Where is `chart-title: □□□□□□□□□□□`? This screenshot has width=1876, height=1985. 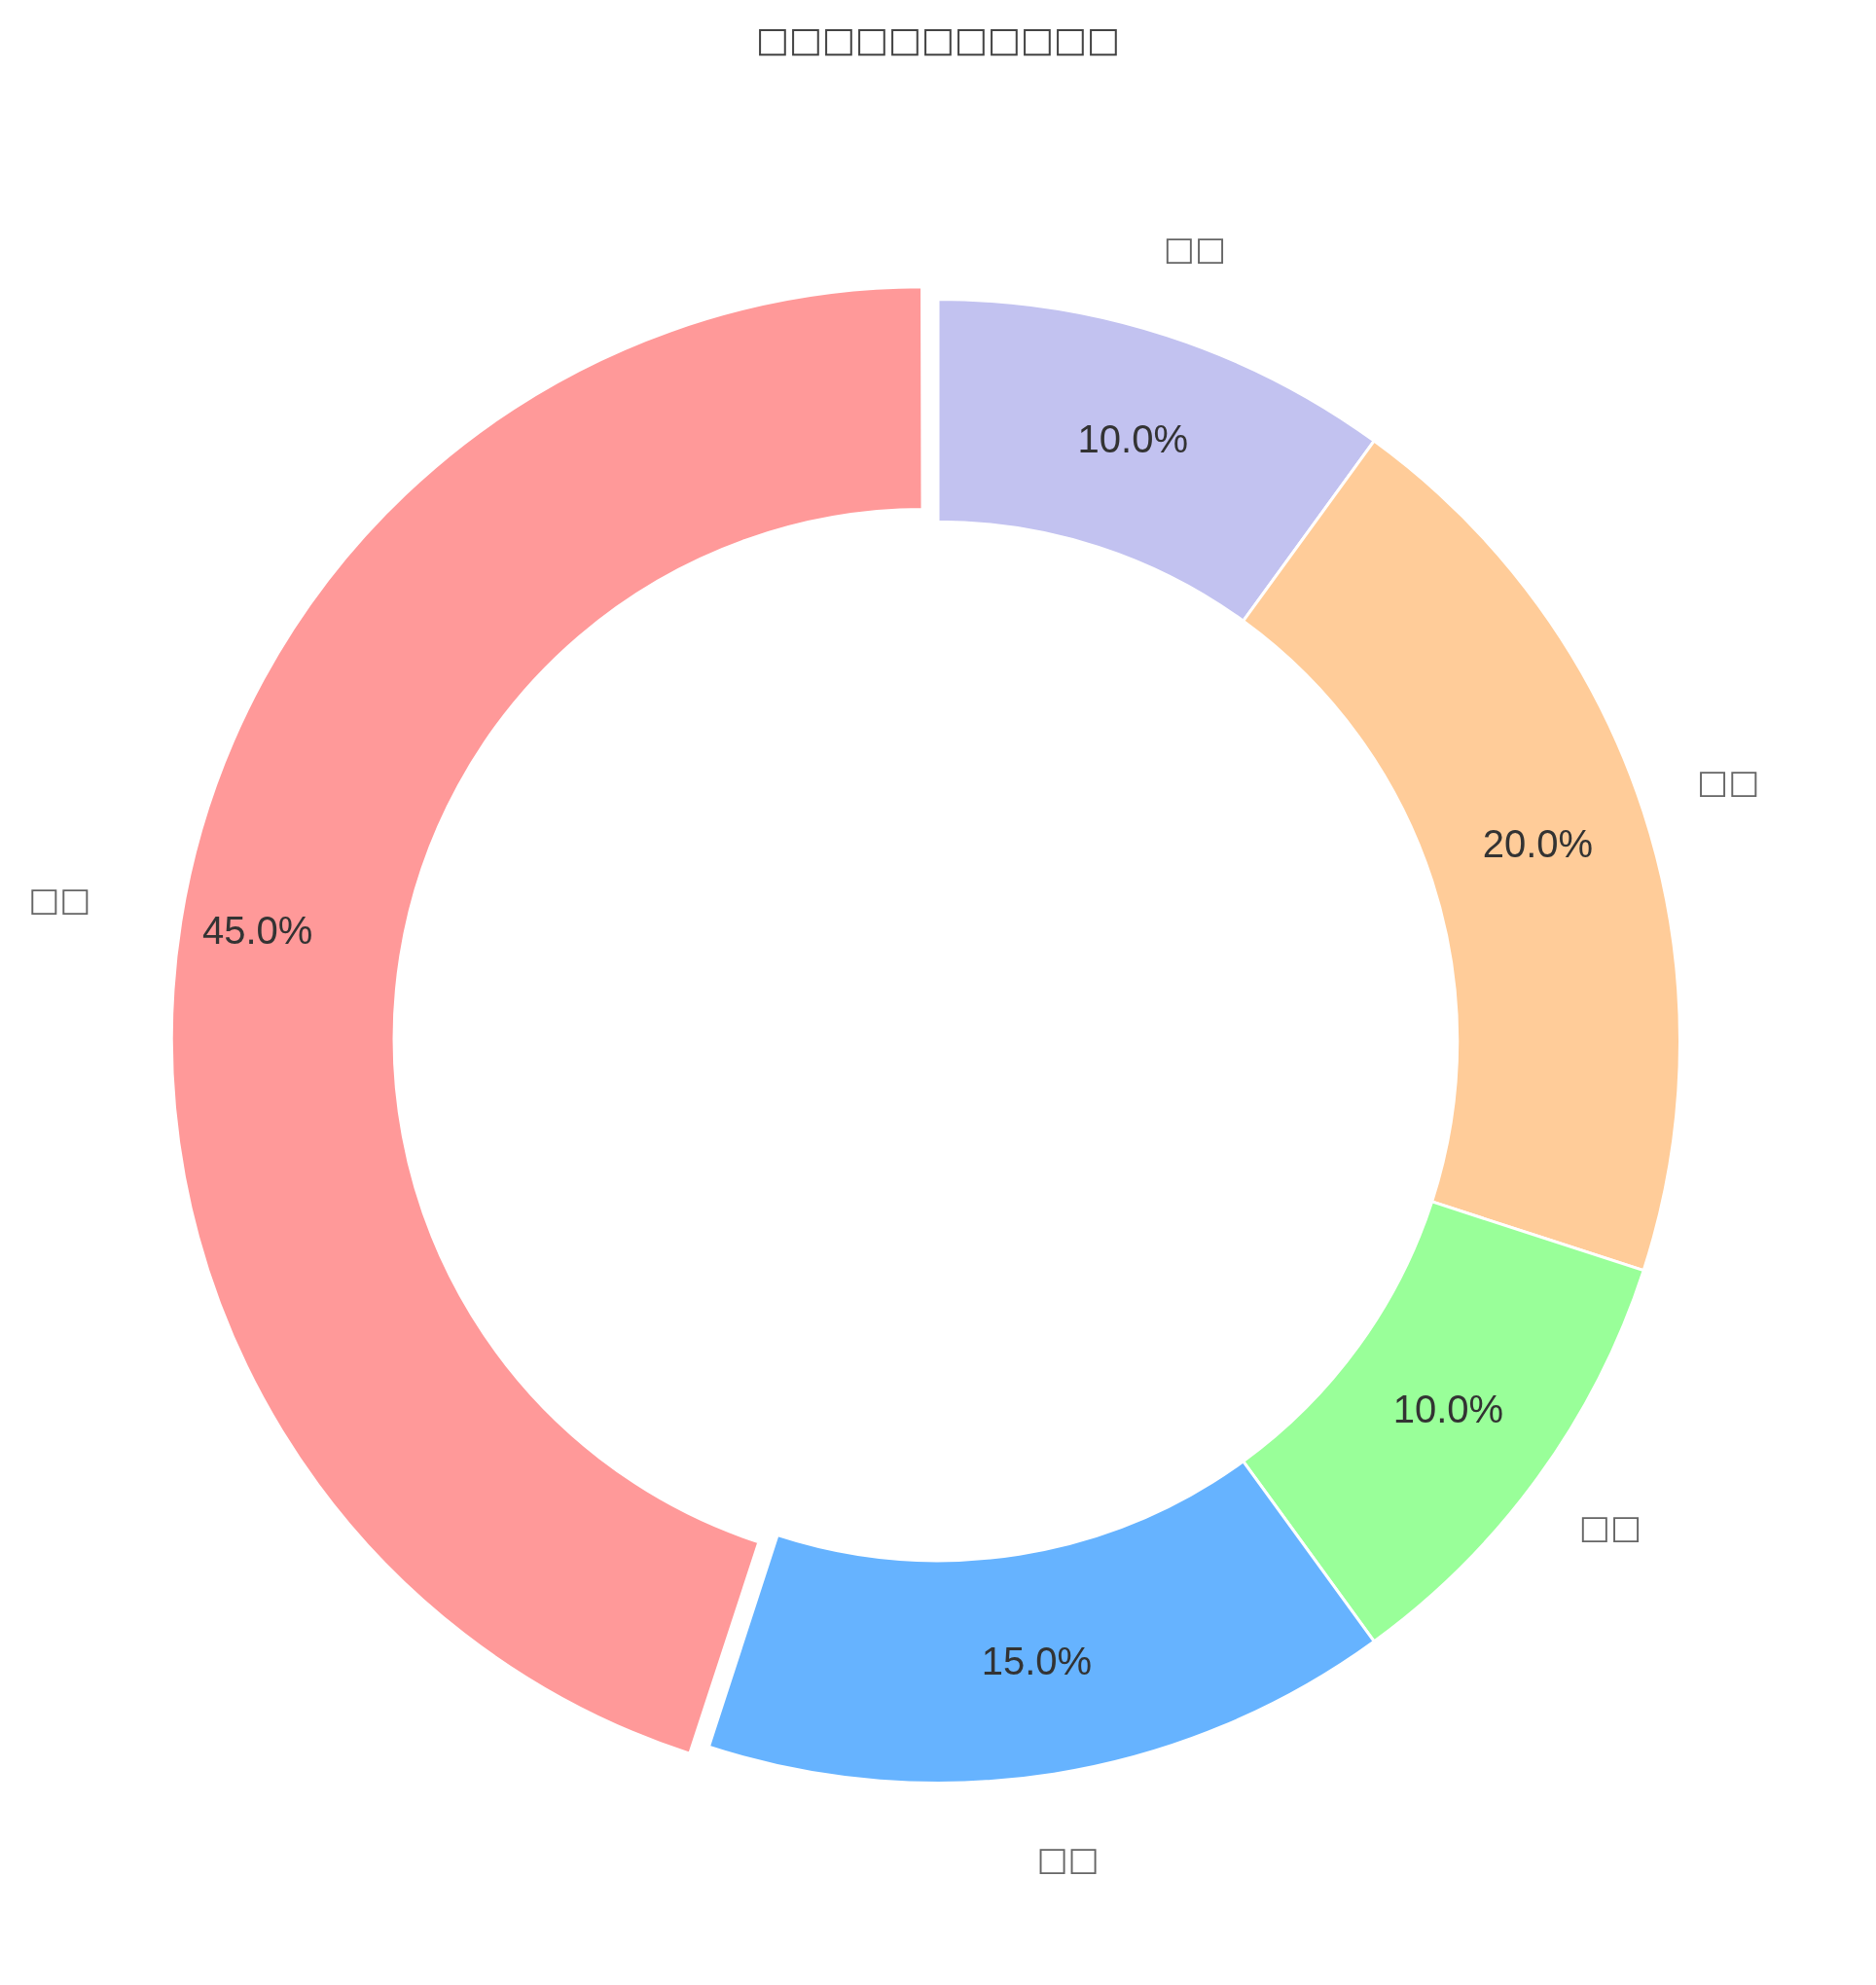 chart-title: □□□□□□□□□□□ is located at coordinates (938, 39).